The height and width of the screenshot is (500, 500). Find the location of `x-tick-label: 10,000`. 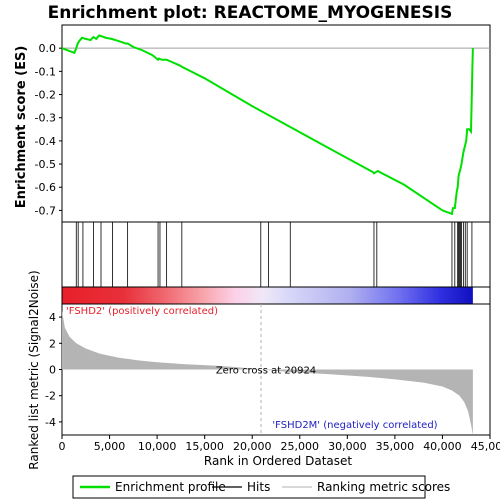

x-tick-label: 10,000 is located at coordinates (157, 446).